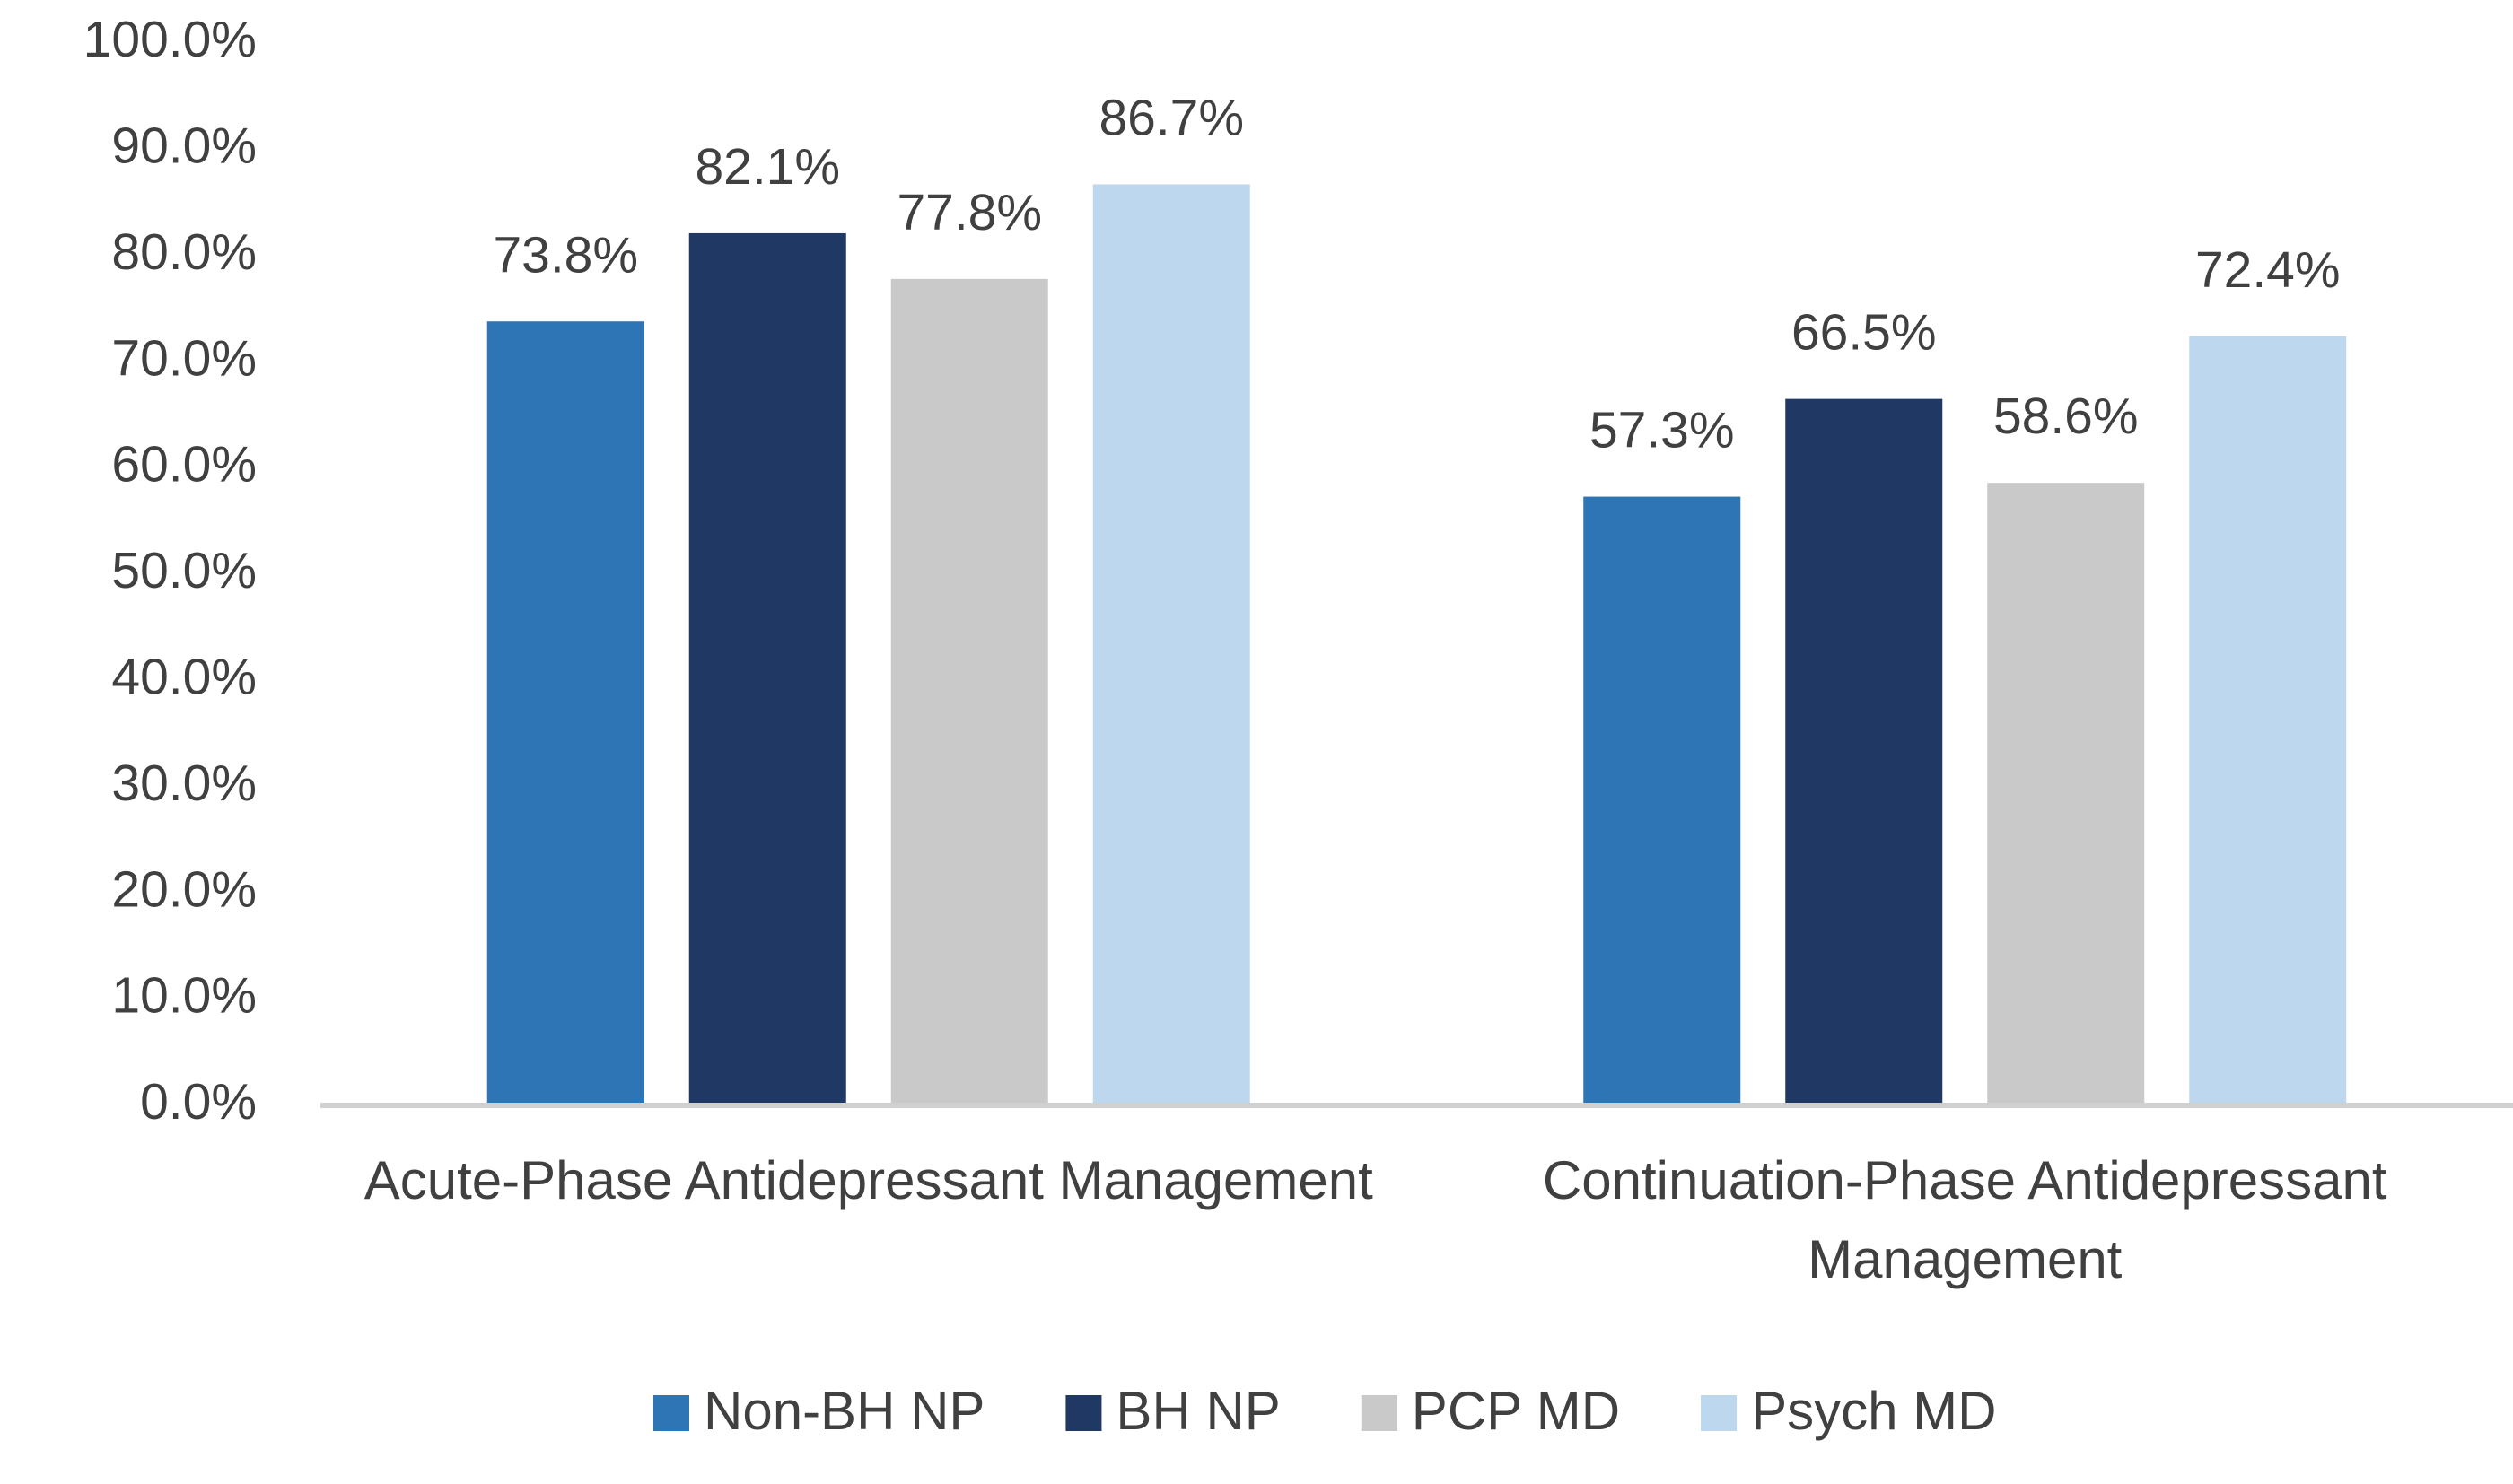 This screenshot has height=1484, width=2513. Describe the element at coordinates (1171, 119) in the screenshot. I see `data-label: 86.7%` at that location.